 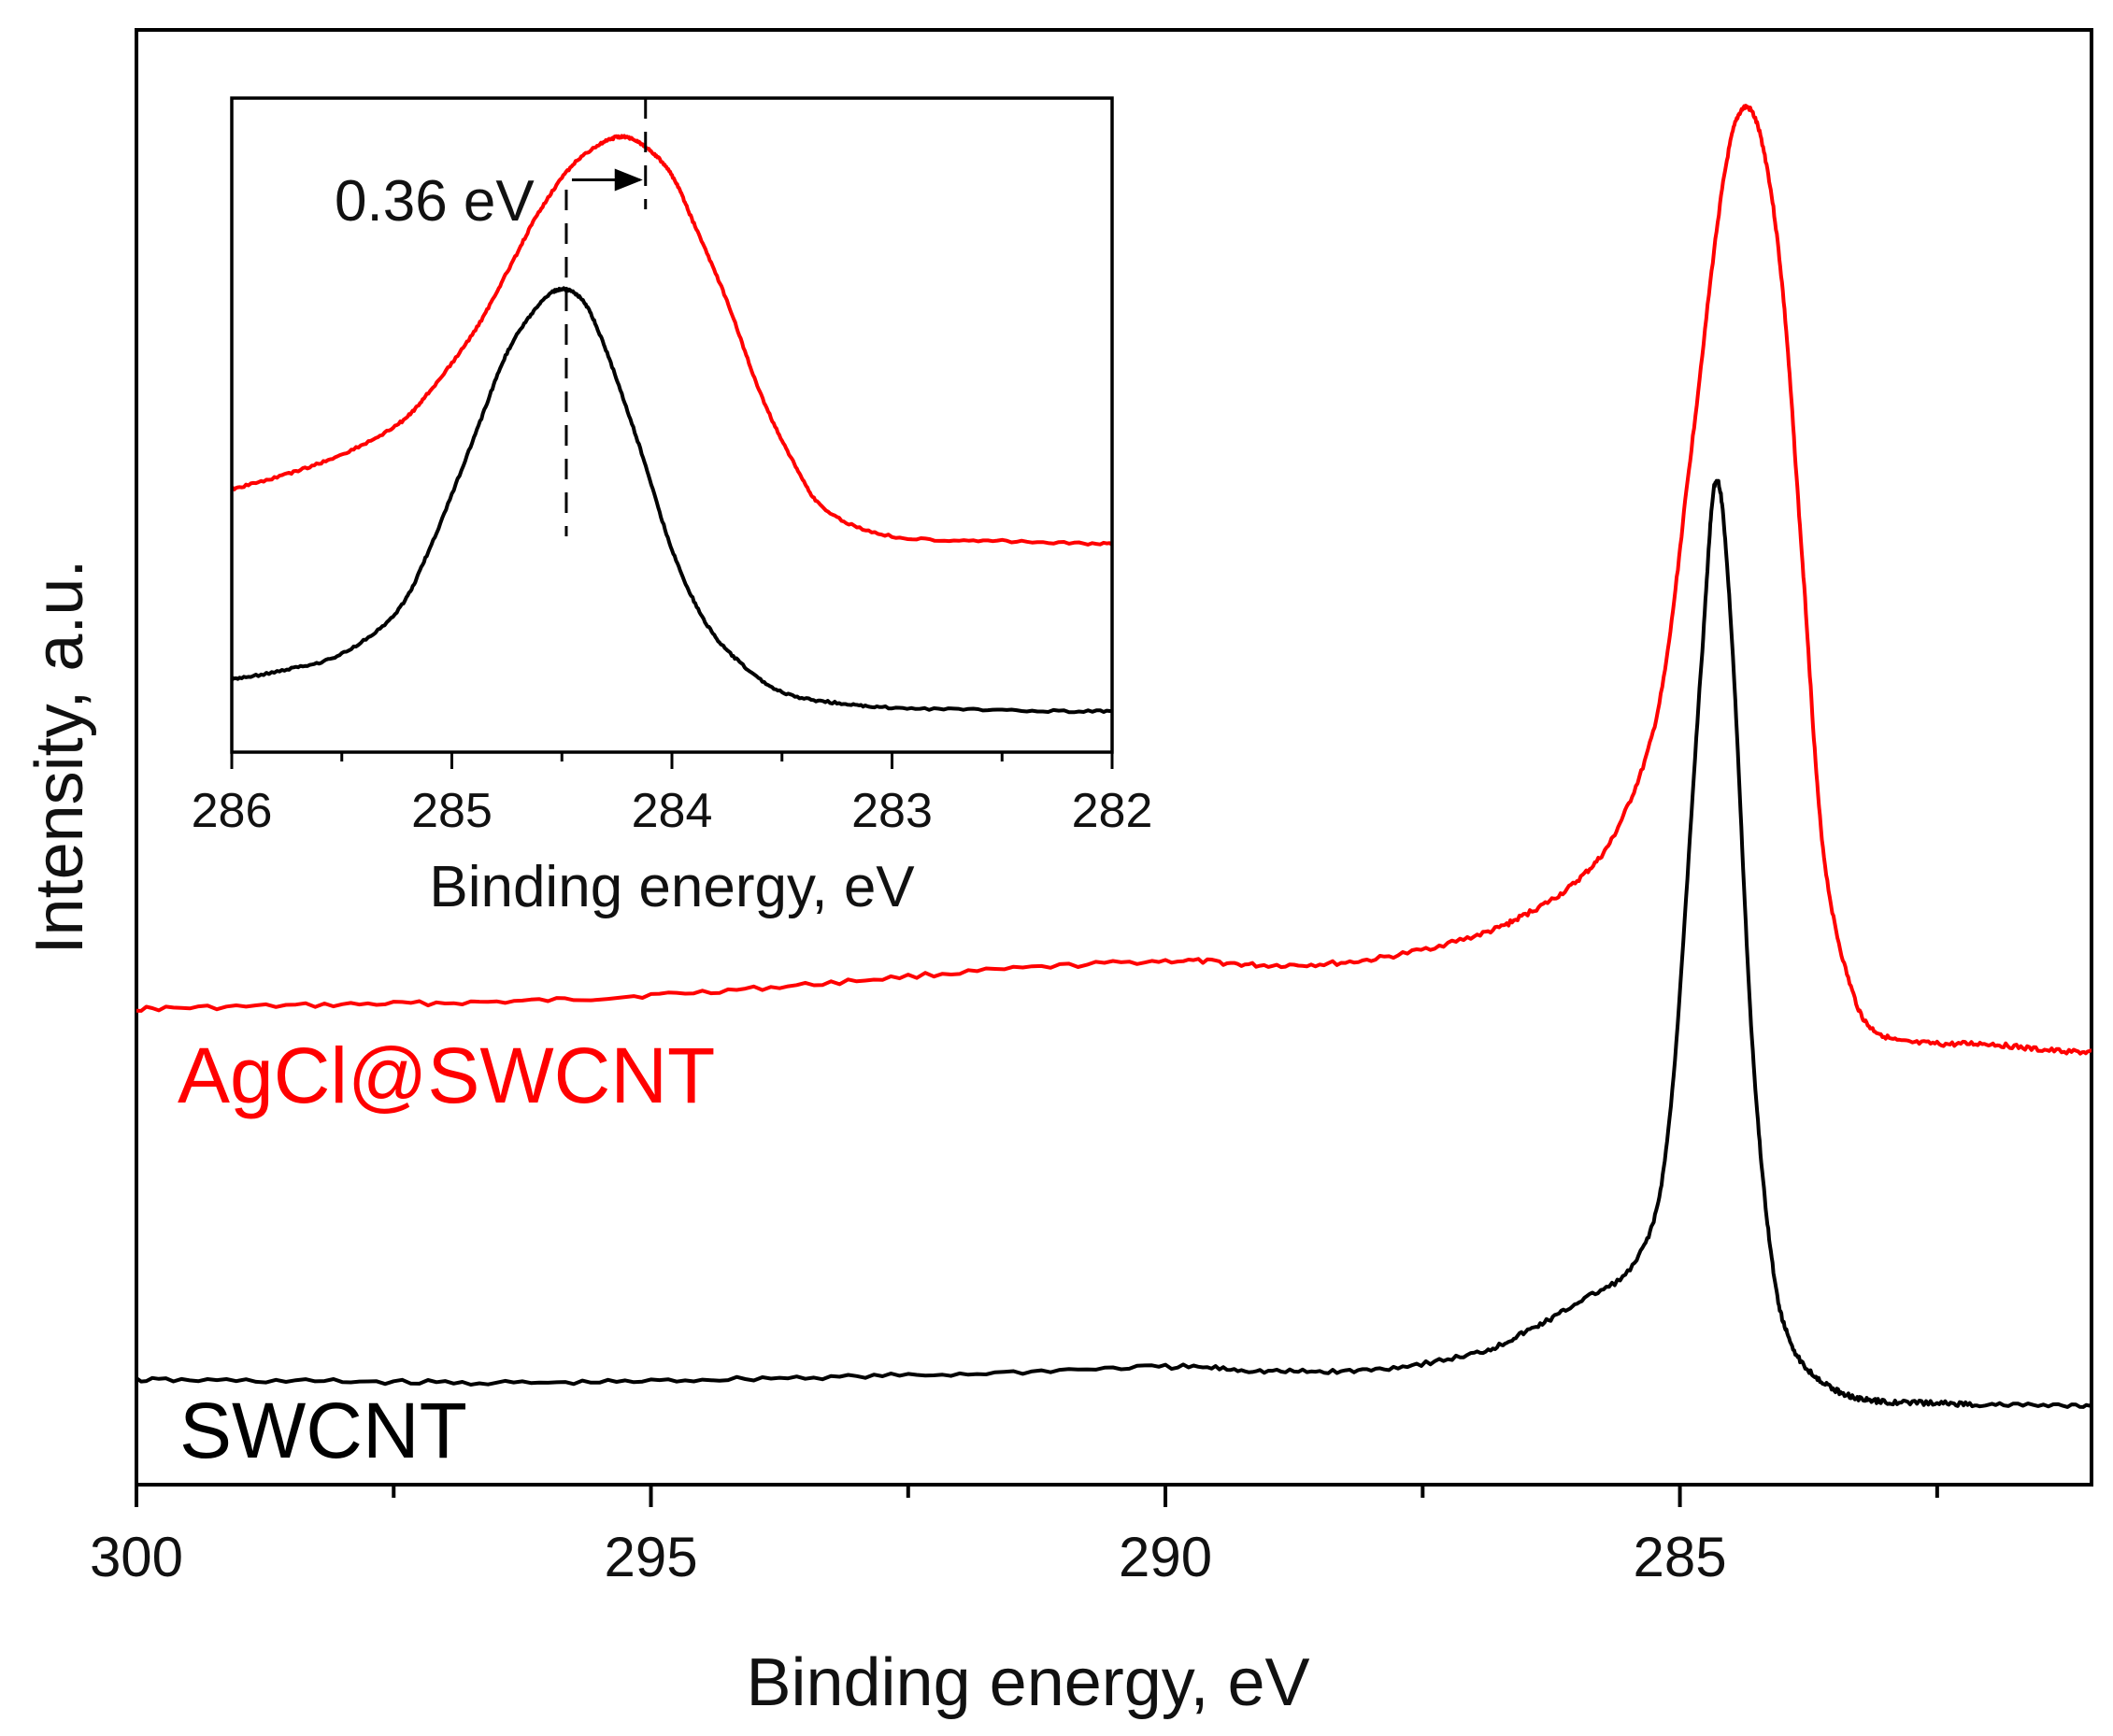 I want to click on main-annotation-agcl-swcnt: AgCl@SWCNT, so click(x=446, y=1075).